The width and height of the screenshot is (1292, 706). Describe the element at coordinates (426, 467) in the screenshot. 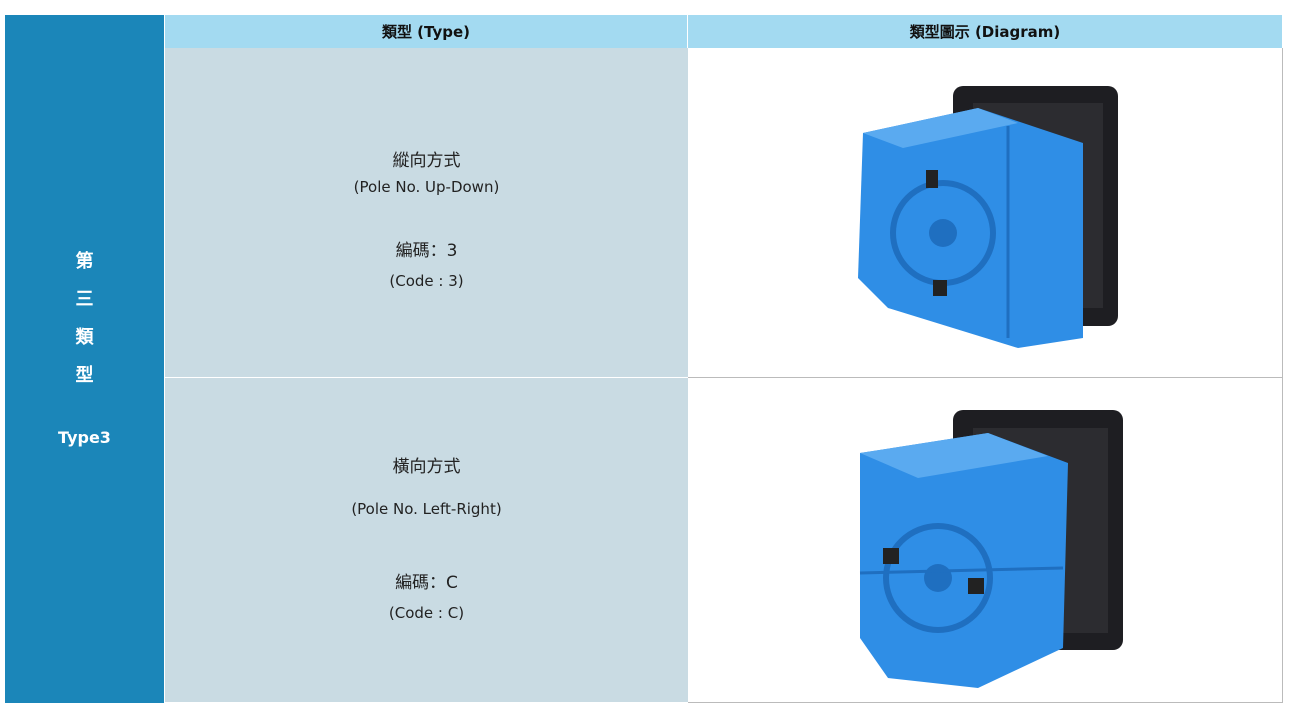

I see `type-name: 橫向方式` at that location.